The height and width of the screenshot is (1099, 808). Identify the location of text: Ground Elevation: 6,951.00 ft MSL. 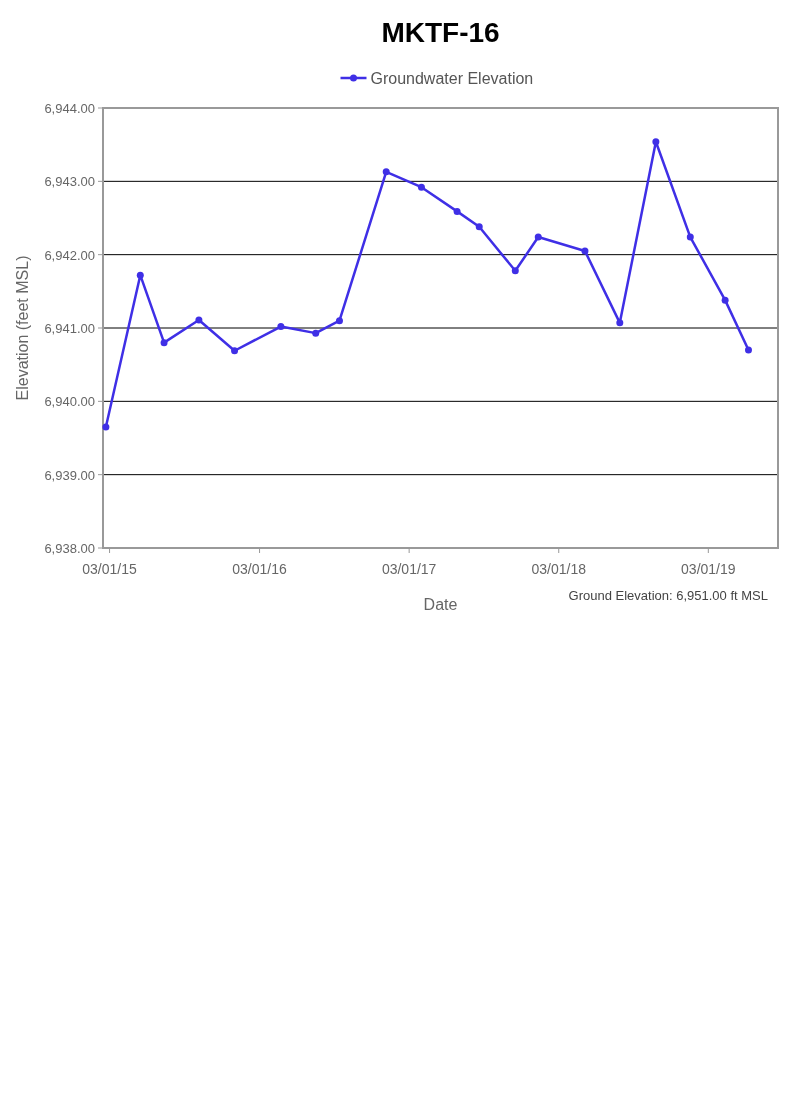
(668, 595).